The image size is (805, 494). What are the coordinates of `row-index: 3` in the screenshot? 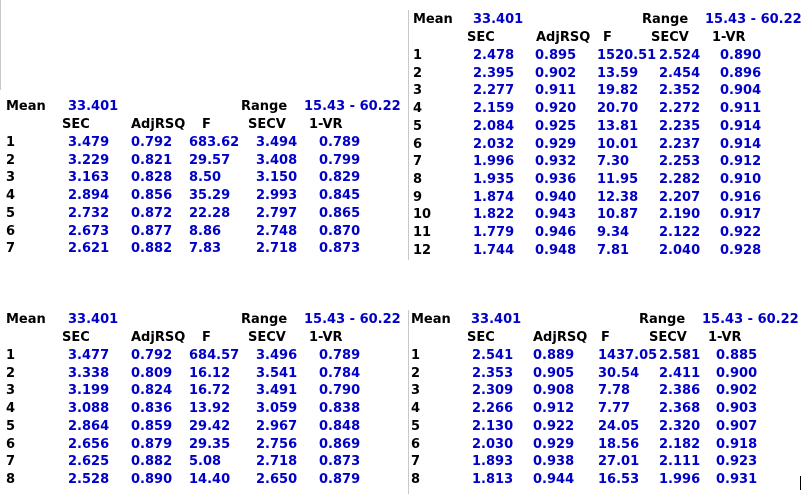 It's located at (416, 391).